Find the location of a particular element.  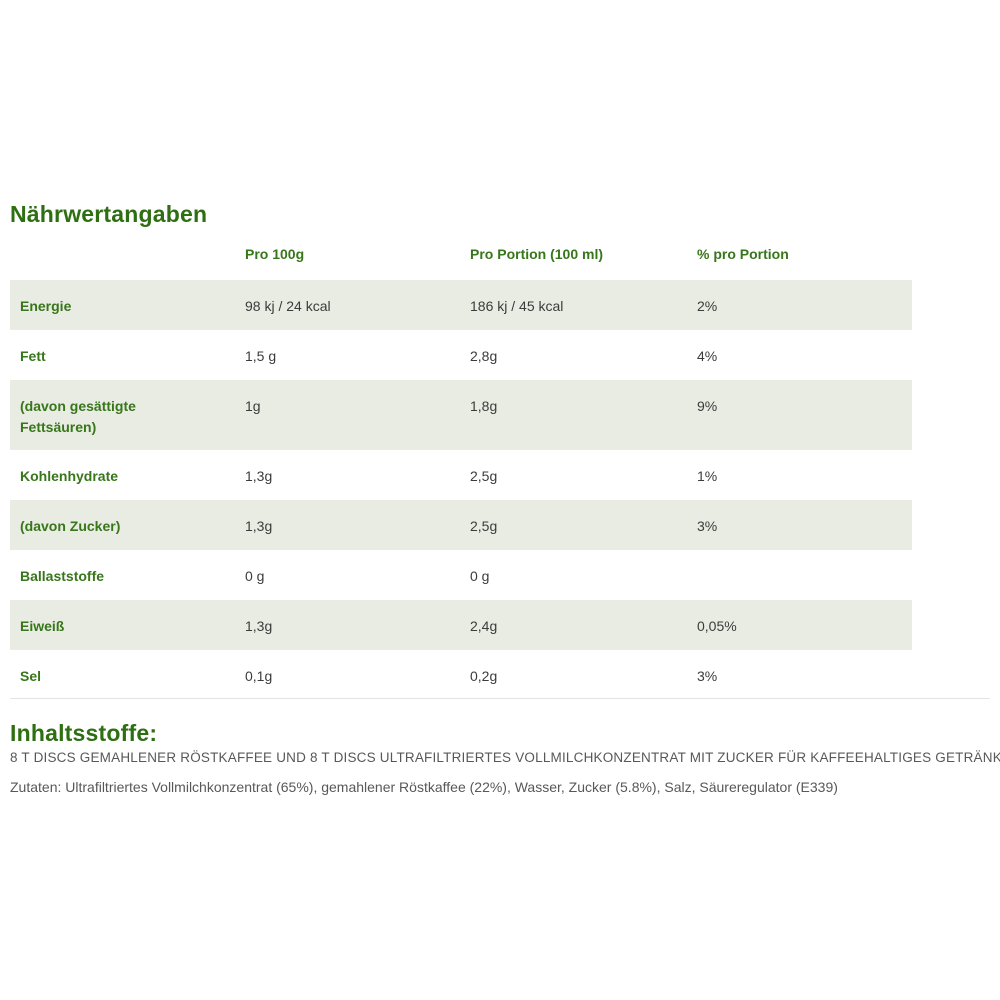

row-value-per-portion: 0 g is located at coordinates (480, 576).